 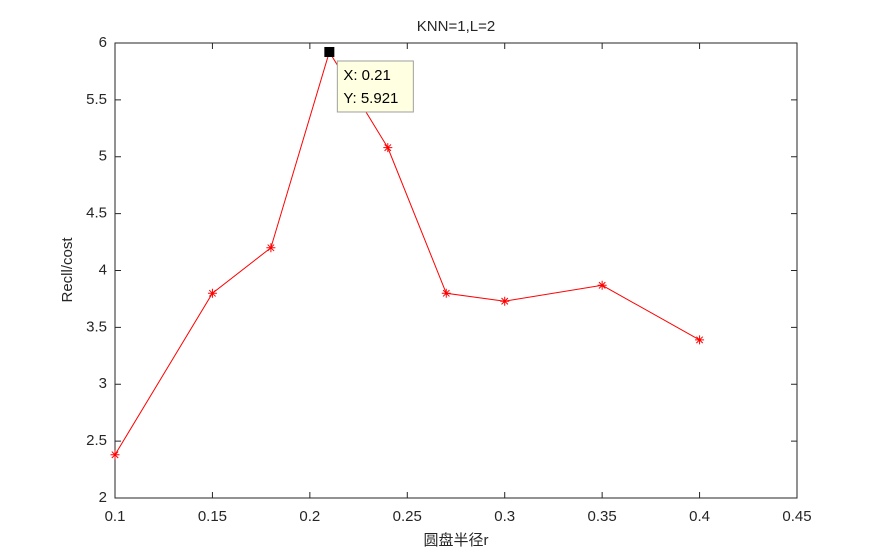 What do you see at coordinates (375, 86) in the screenshot?
I see `datatip-box` at bounding box center [375, 86].